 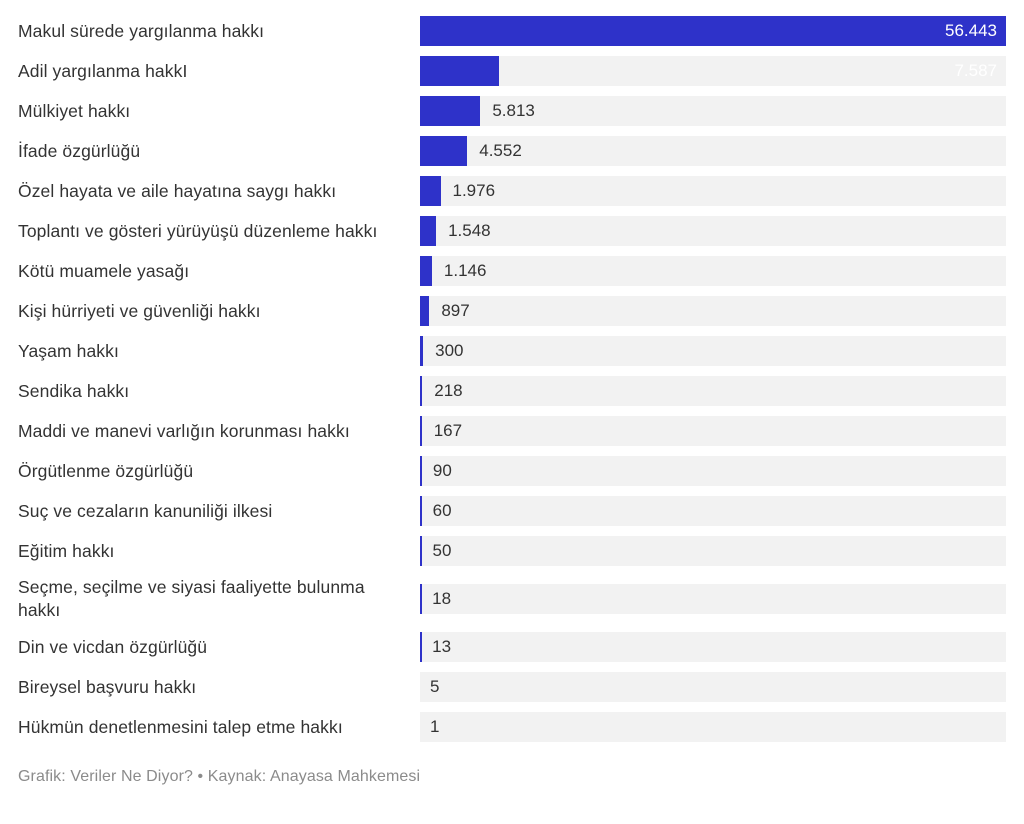 I want to click on bar-row: Mülkiyet hakkı 5.813, so click(x=512, y=111).